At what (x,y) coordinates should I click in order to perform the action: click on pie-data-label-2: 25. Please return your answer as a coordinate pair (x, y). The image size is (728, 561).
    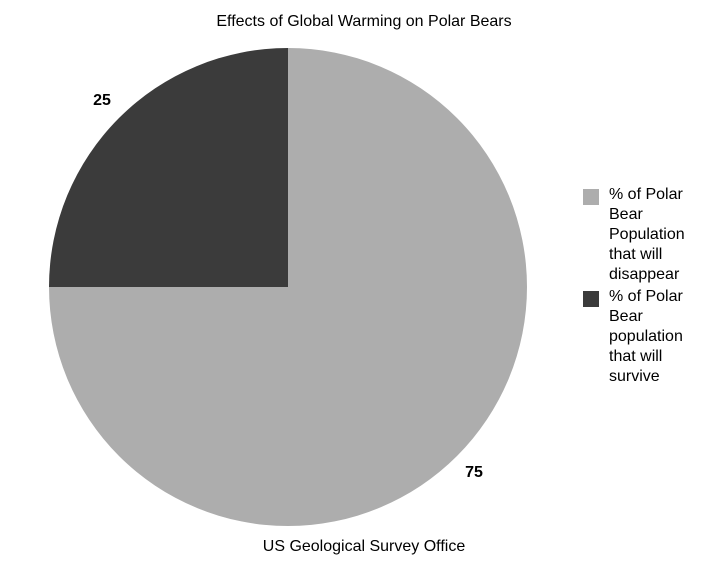
    Looking at the image, I should click on (102, 100).